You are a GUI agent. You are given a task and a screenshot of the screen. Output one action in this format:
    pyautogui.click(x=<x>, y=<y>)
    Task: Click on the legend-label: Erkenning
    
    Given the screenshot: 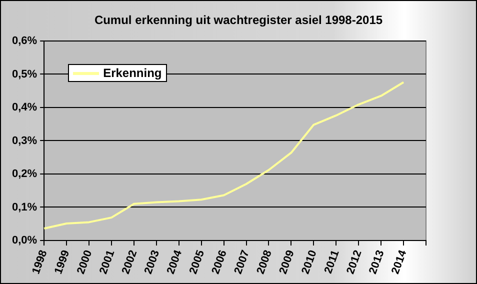 What is the action you would take?
    pyautogui.click(x=132, y=73)
    